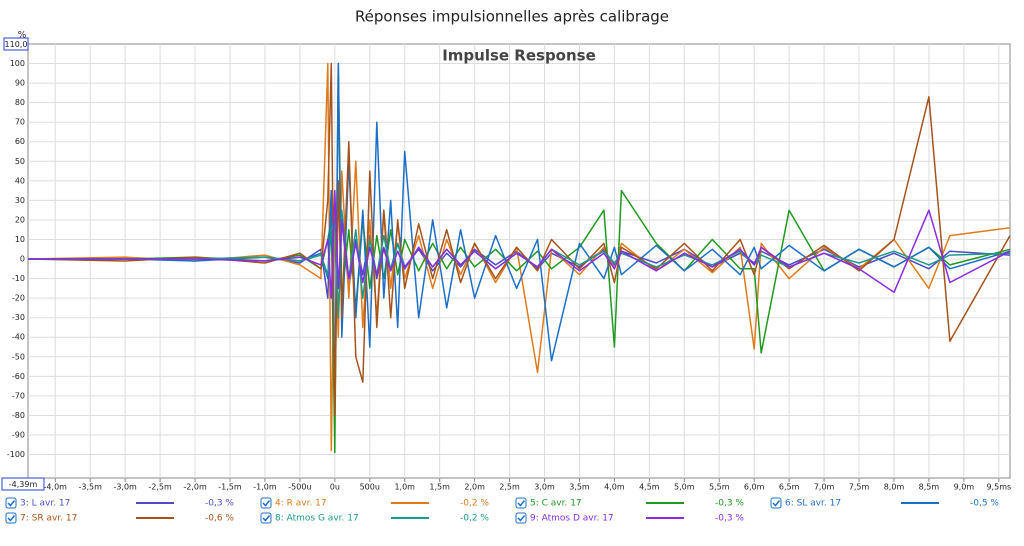 Image resolution: width=1024 pixels, height=546 pixels. Describe the element at coordinates (18, 415) in the screenshot. I see `y-tick-label: -80` at that location.